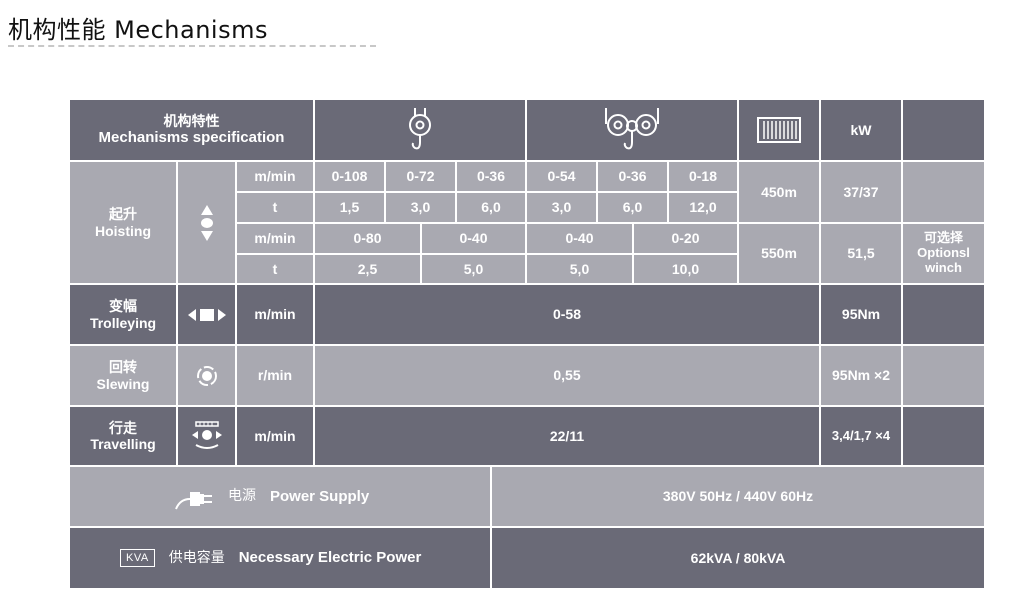 The width and height of the screenshot is (1011, 594). Describe the element at coordinates (123, 383) in the screenshot. I see `slewing-label-en: Slewing` at that location.